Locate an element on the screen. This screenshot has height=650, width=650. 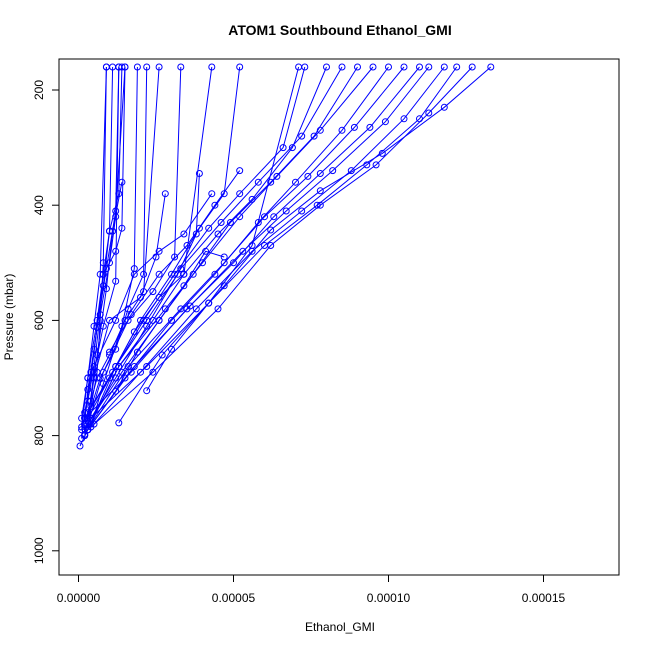
x-axis-label: Ethanol_GMI is located at coordinates (340, 627).